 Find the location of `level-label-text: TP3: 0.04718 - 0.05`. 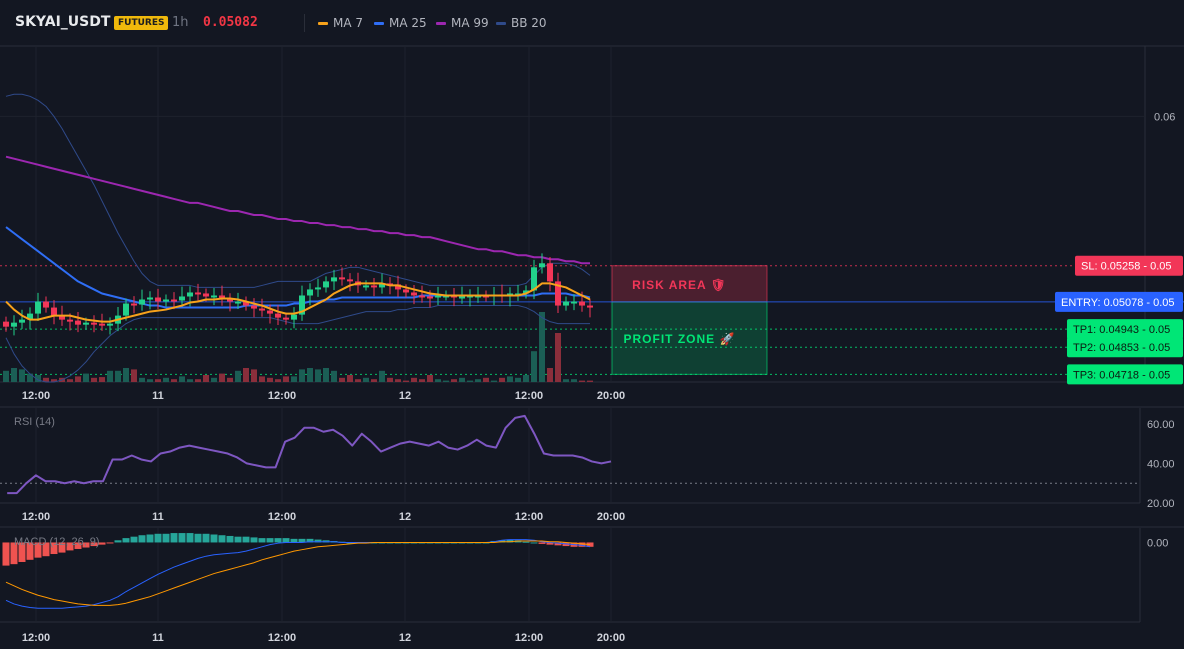

level-label-text: TP3: 0.04718 - 0.05 is located at coordinates (1121, 375).